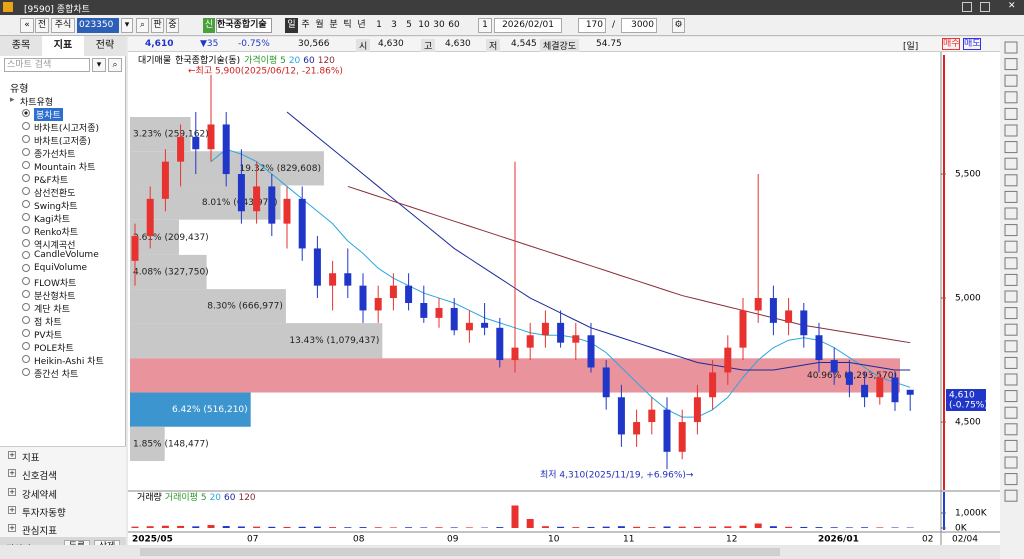 This screenshot has width=1024, height=559. What do you see at coordinates (56, 206) in the screenshot?
I see `chart-type: Swing차트` at bounding box center [56, 206].